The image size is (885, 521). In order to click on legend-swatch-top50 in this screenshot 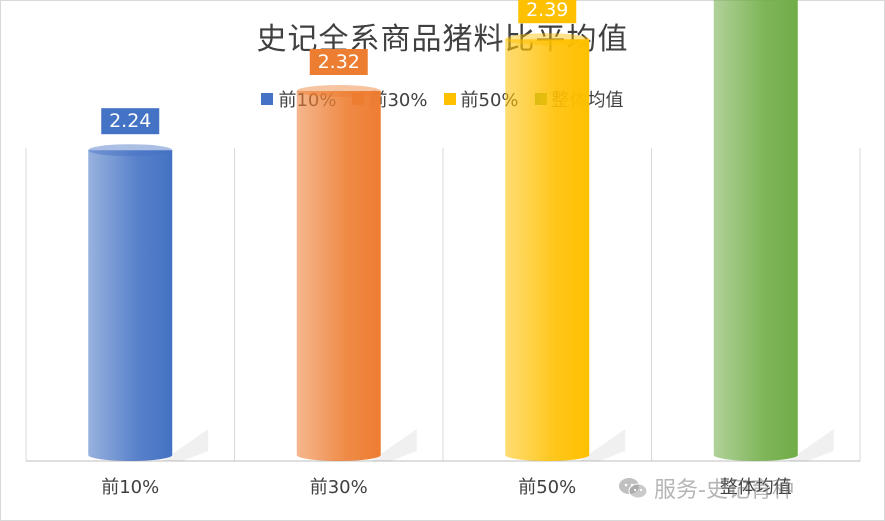, I will do `click(449, 99)`.